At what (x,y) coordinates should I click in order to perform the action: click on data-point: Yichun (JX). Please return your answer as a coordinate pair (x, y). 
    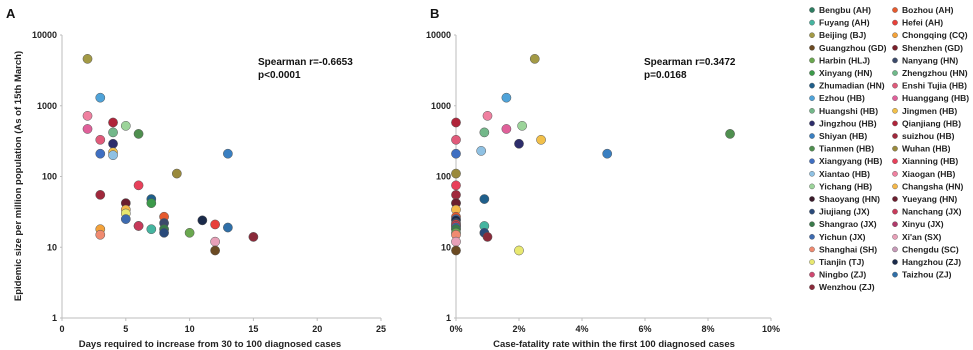
    Looking at the image, I should click on (125, 219).